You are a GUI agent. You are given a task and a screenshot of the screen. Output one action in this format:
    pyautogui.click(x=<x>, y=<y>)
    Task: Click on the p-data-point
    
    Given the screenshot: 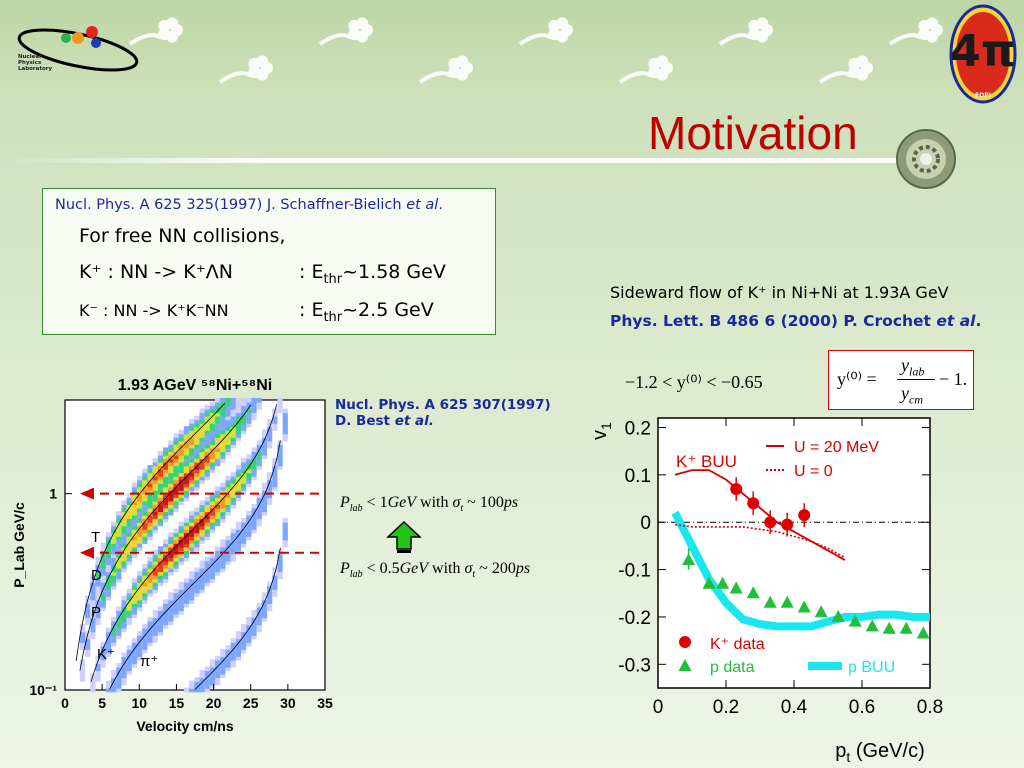 What is the action you would take?
    pyautogui.click(x=736, y=587)
    